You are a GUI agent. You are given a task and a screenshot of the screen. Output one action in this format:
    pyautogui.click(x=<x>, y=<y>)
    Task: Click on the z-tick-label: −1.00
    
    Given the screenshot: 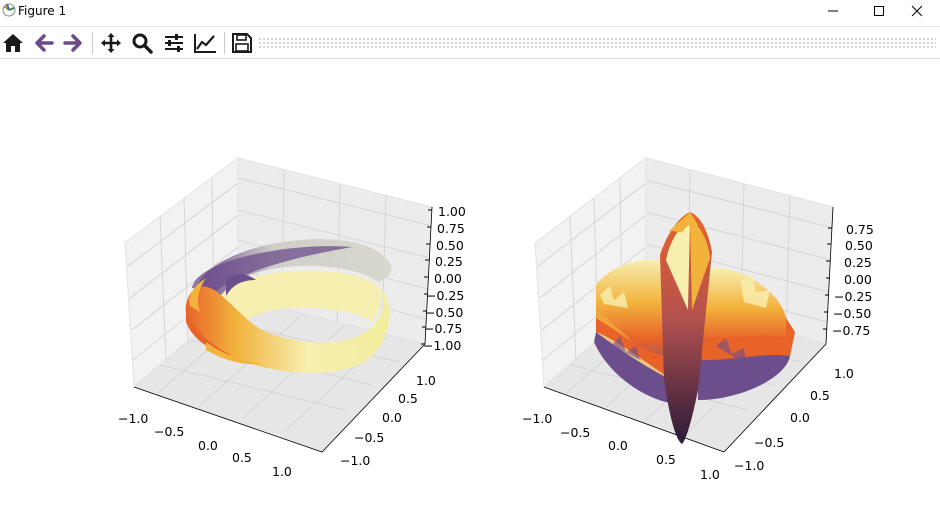 What is the action you would take?
    pyautogui.click(x=442, y=345)
    